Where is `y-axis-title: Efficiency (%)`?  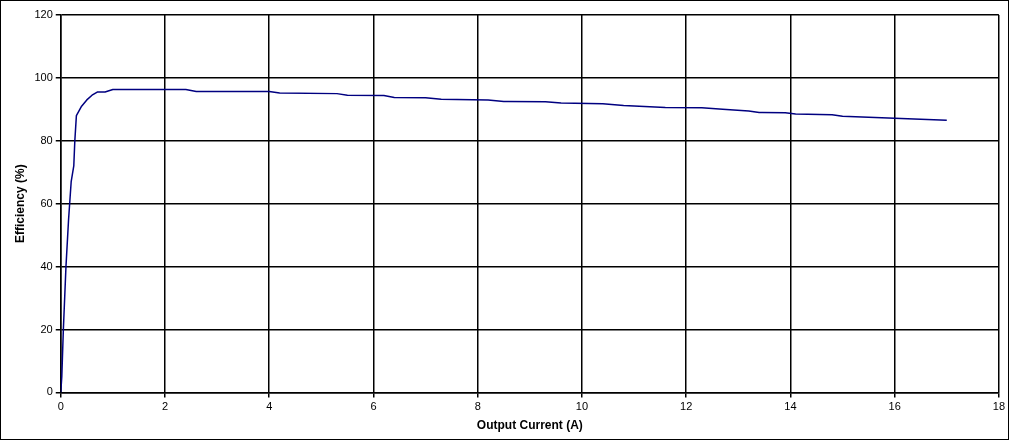 y-axis-title: Efficiency (%) is located at coordinates (19, 204).